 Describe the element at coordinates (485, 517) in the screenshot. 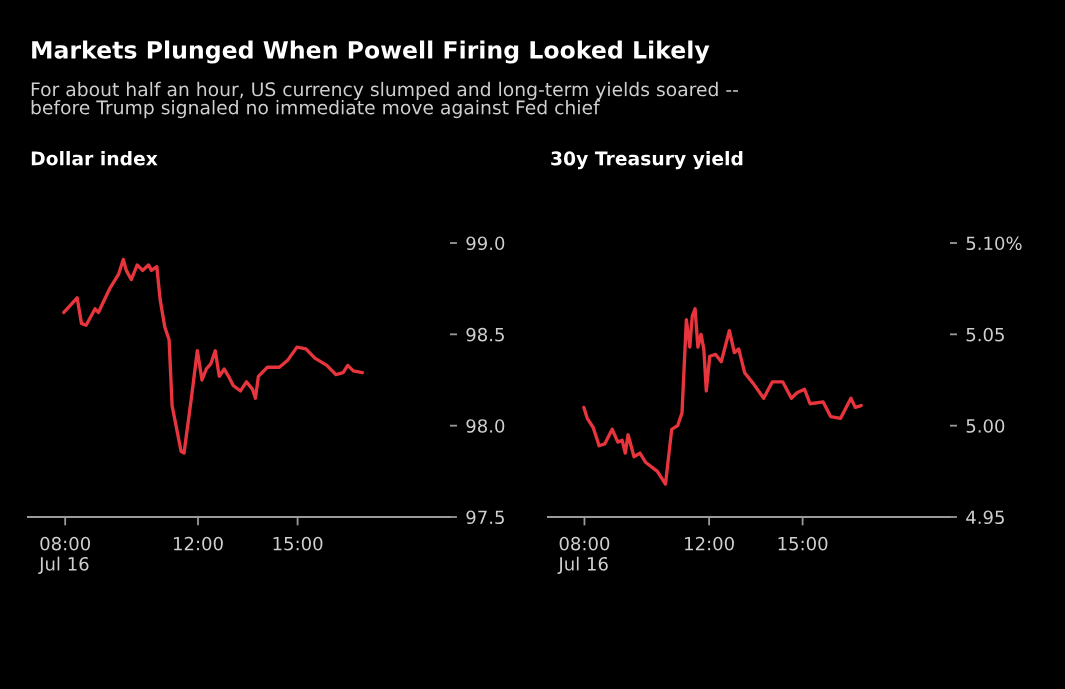

I see `y-tick-label: 97.5` at that location.